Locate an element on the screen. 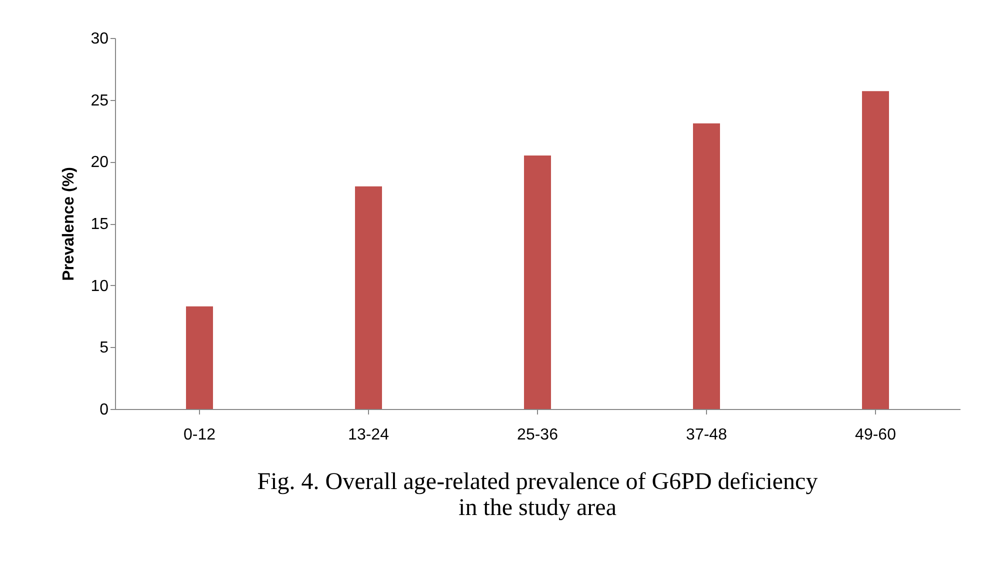 The width and height of the screenshot is (987, 579). x-tick-label: 37-48 is located at coordinates (707, 435).